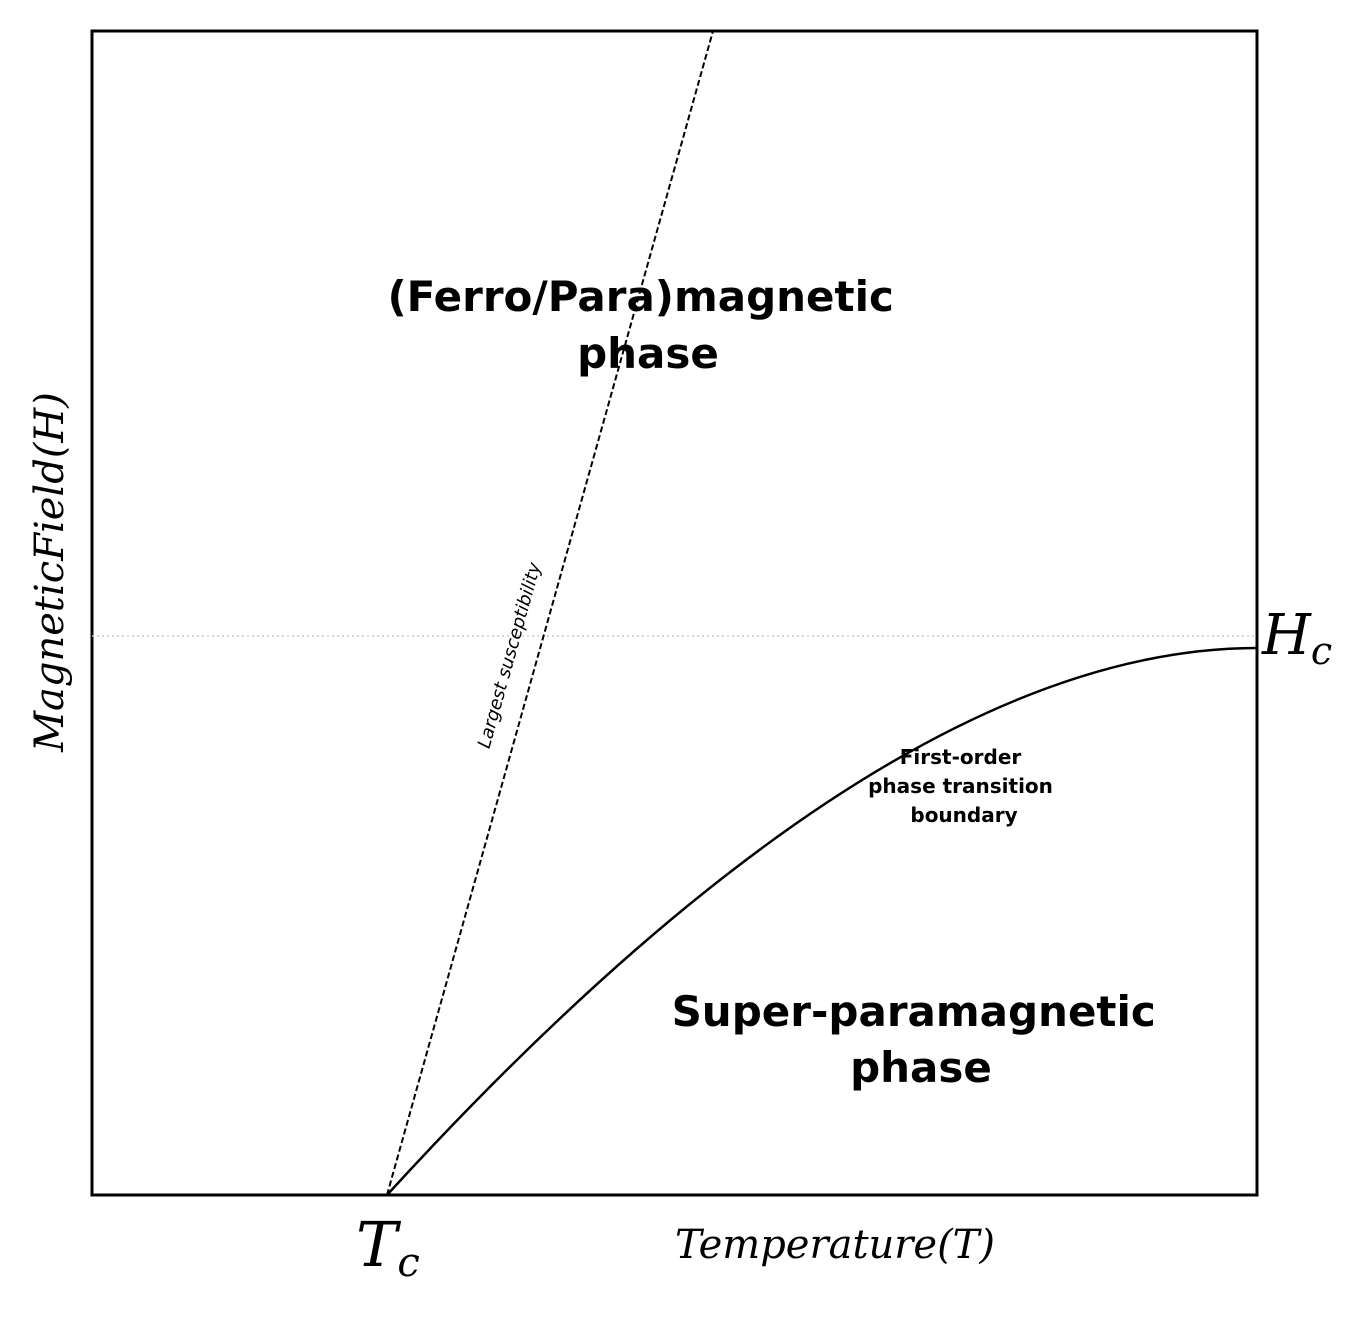 The width and height of the screenshot is (1372, 1319). I want to click on tc-marker: Tc, so click(388, 1247).